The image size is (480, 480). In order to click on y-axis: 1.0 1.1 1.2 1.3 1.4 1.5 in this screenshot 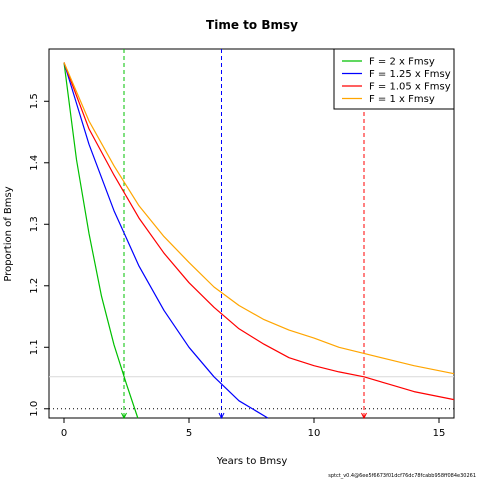, I will do `click(39, 255)`.